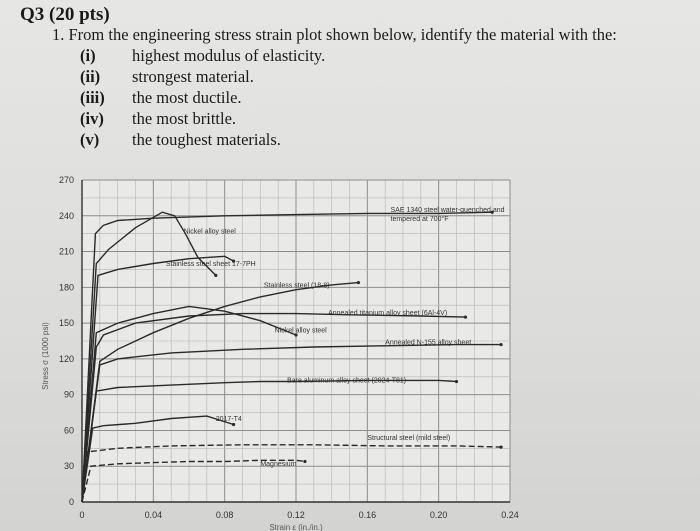 Image resolution: width=700 pixels, height=531 pixels. I want to click on series-label: Annealed titanium alloy sheet (6Al-4V), so click(387, 313).